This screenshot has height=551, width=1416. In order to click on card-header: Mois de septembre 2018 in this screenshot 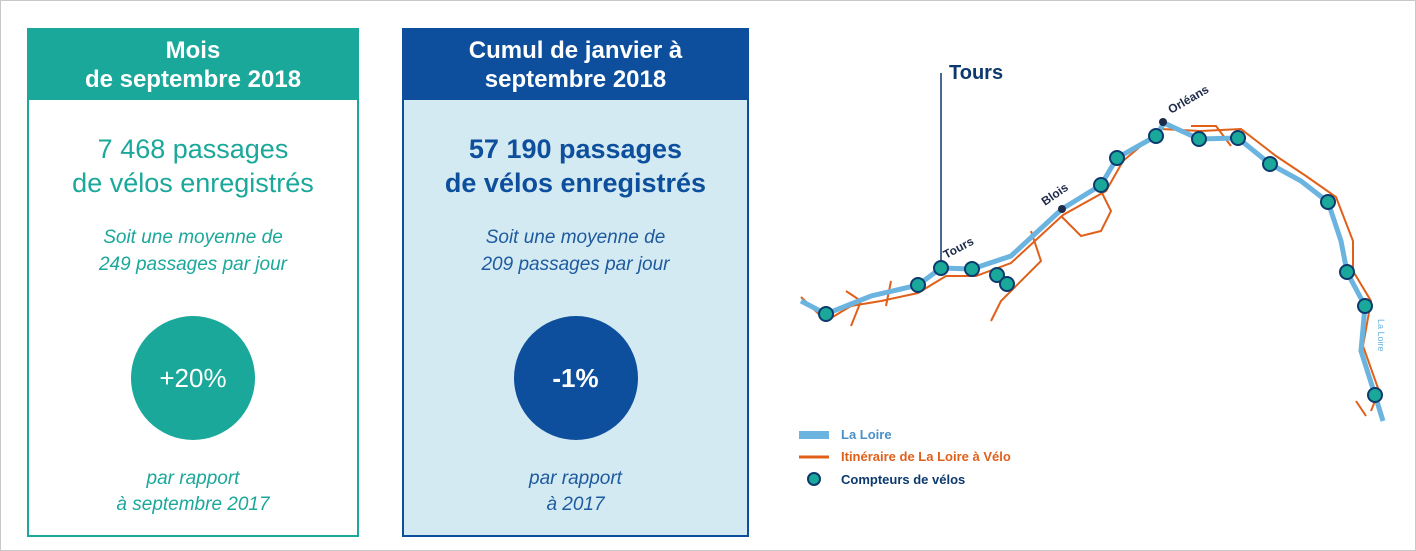, I will do `click(193, 65)`.